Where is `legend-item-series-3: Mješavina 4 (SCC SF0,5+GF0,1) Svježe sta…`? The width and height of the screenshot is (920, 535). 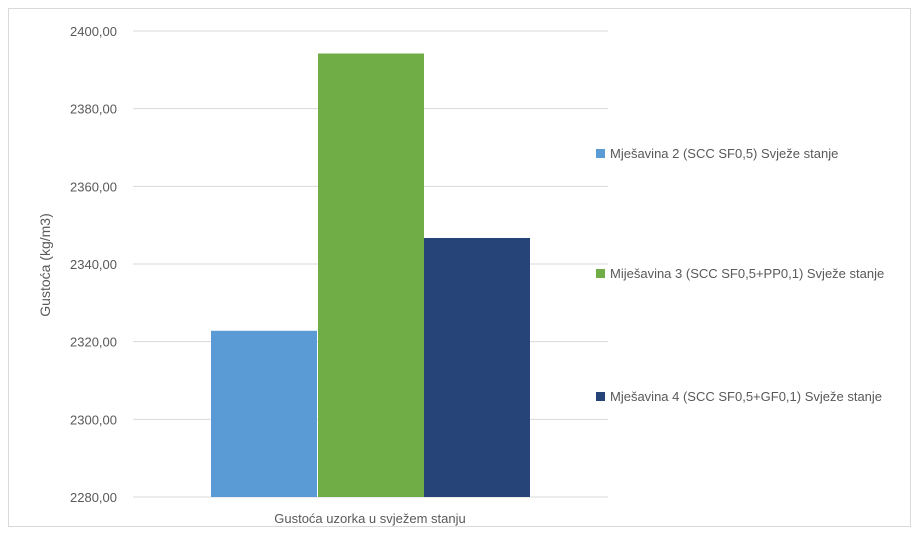 legend-item-series-3: Mješavina 4 (SCC SF0,5+GF0,1) Svježe sta… is located at coordinates (739, 396).